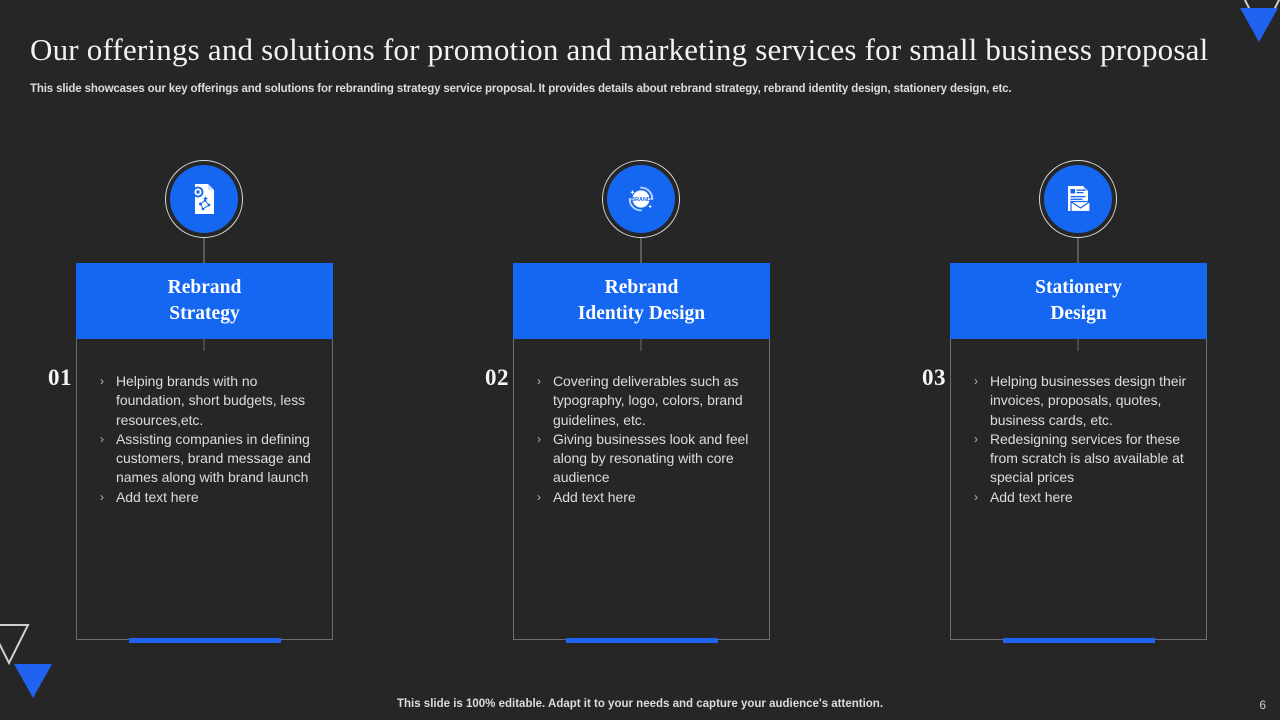 This screenshot has height=720, width=1280. Describe the element at coordinates (204, 301) in the screenshot. I see `offering-title-bar-1: Rebrand Strategy` at that location.